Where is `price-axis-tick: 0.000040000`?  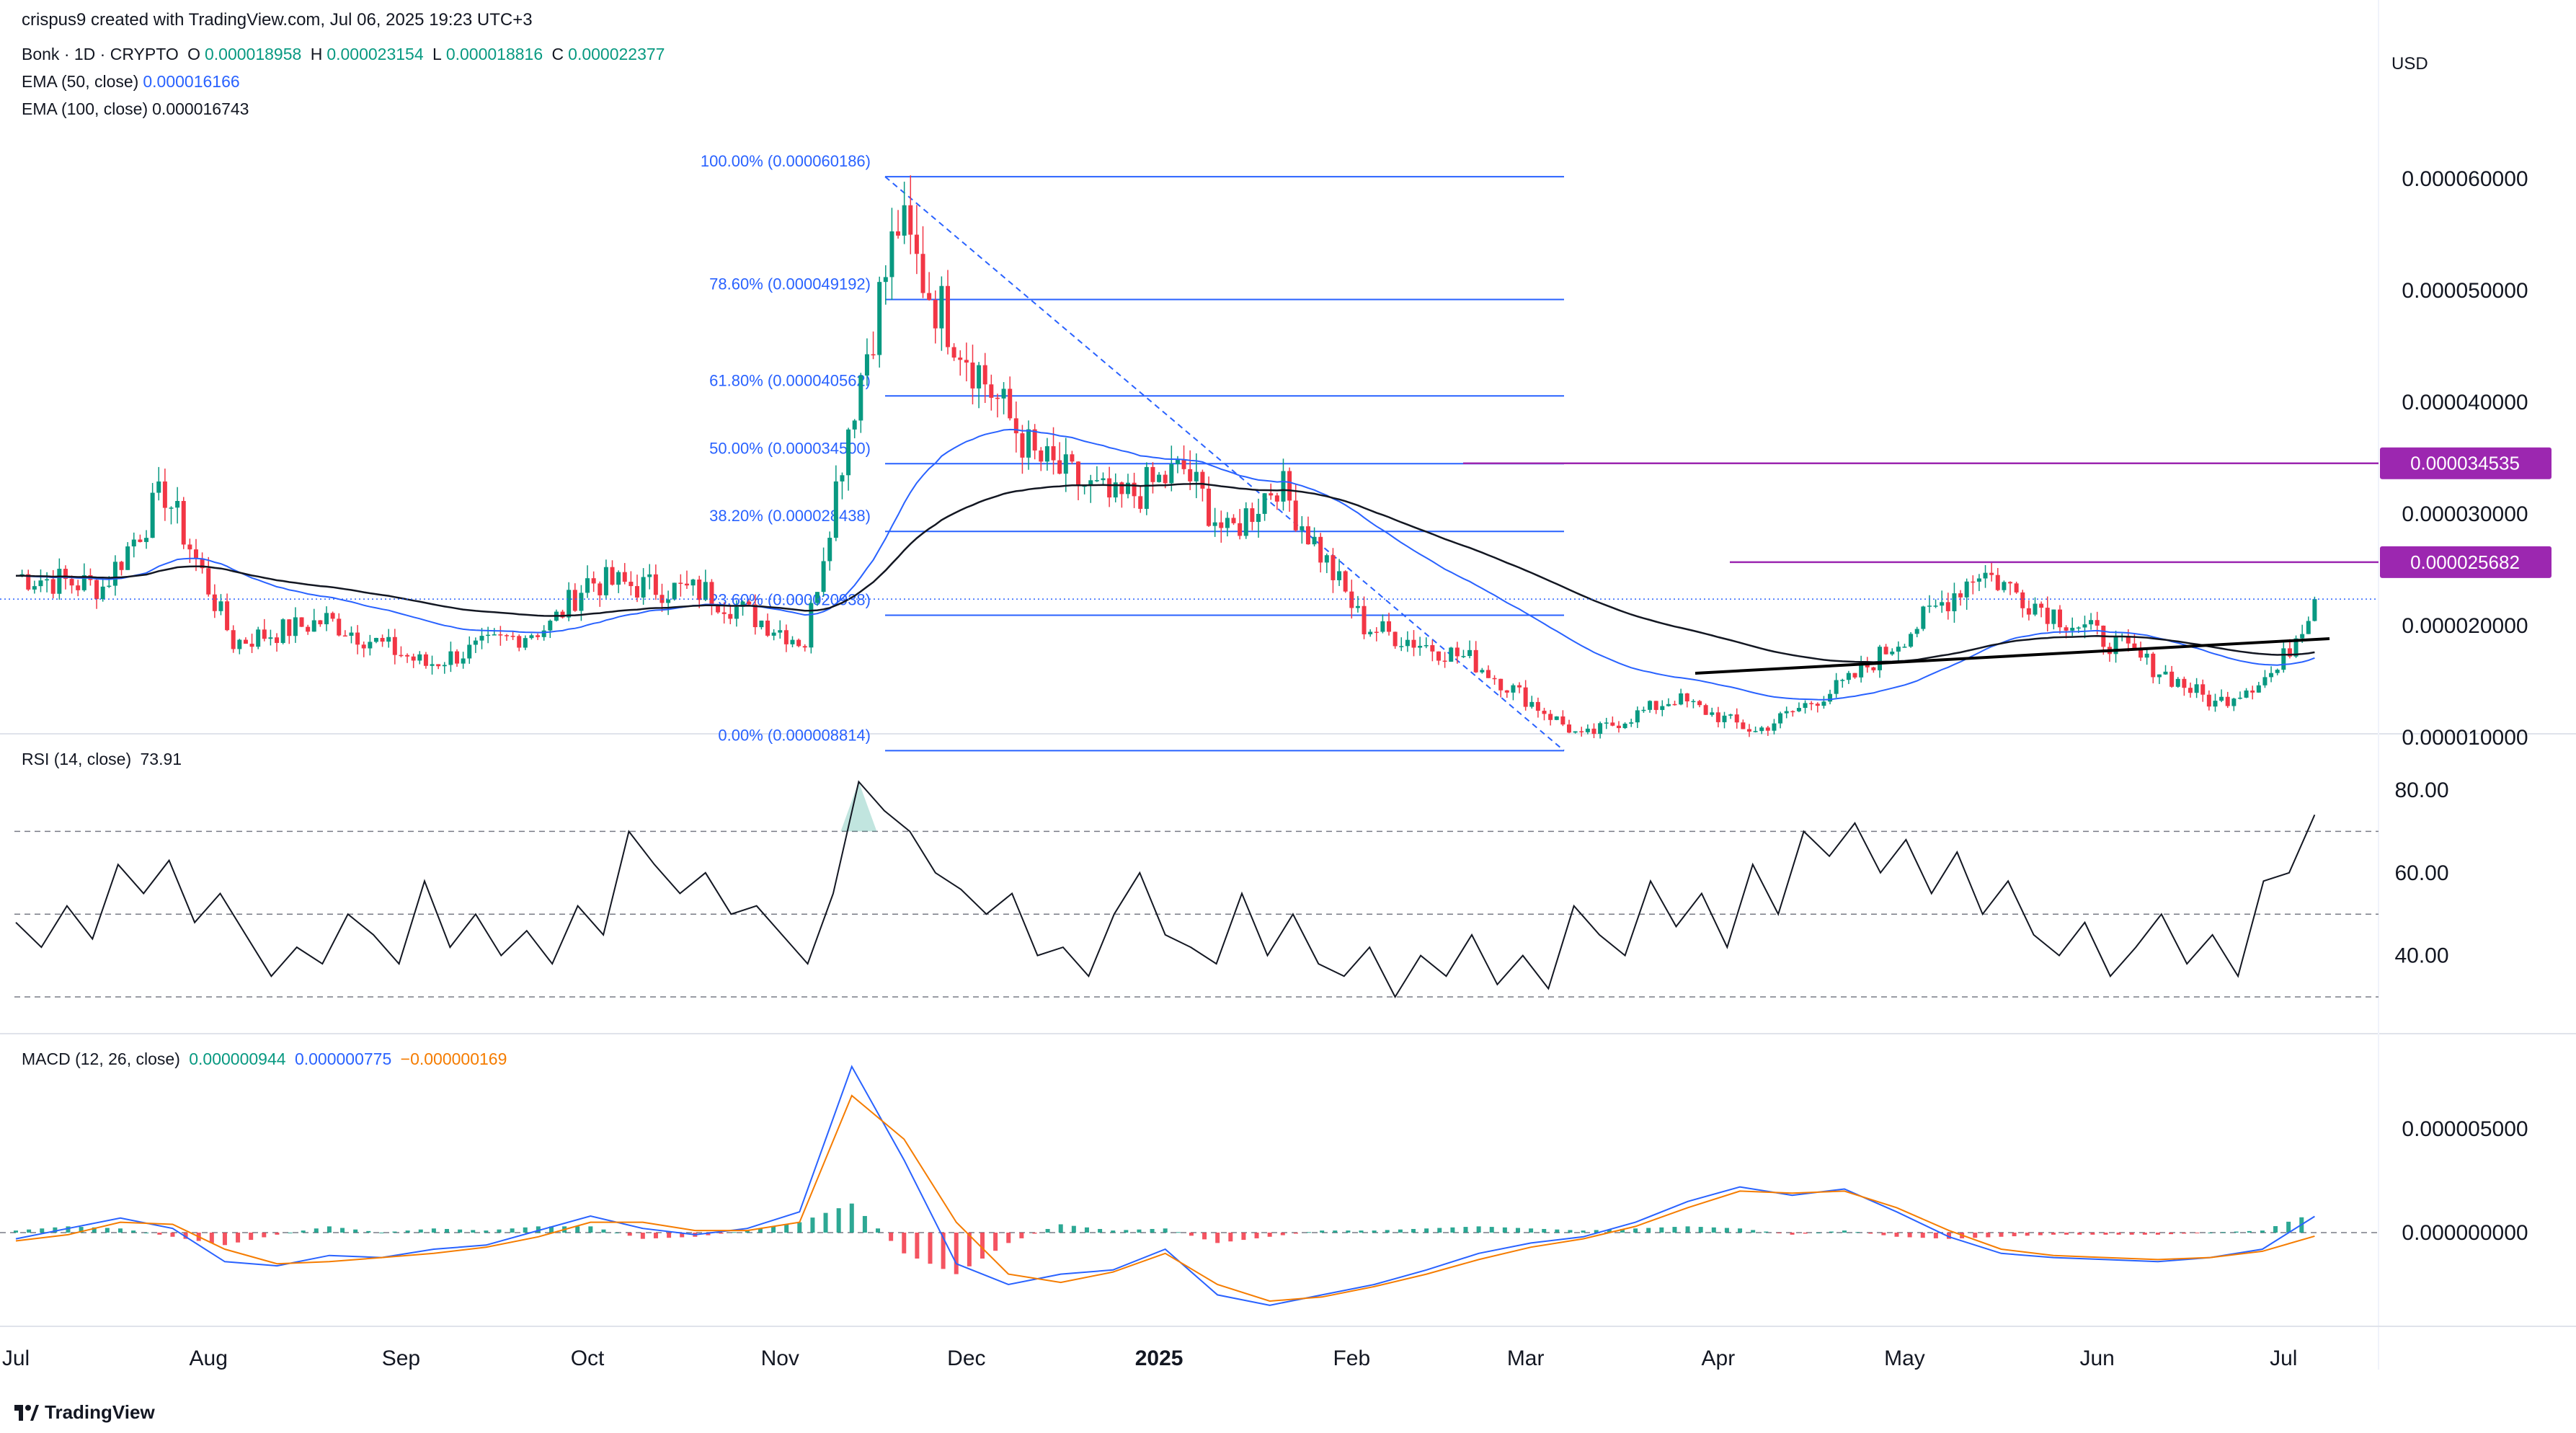
price-axis-tick: 0.000040000 is located at coordinates (2465, 402).